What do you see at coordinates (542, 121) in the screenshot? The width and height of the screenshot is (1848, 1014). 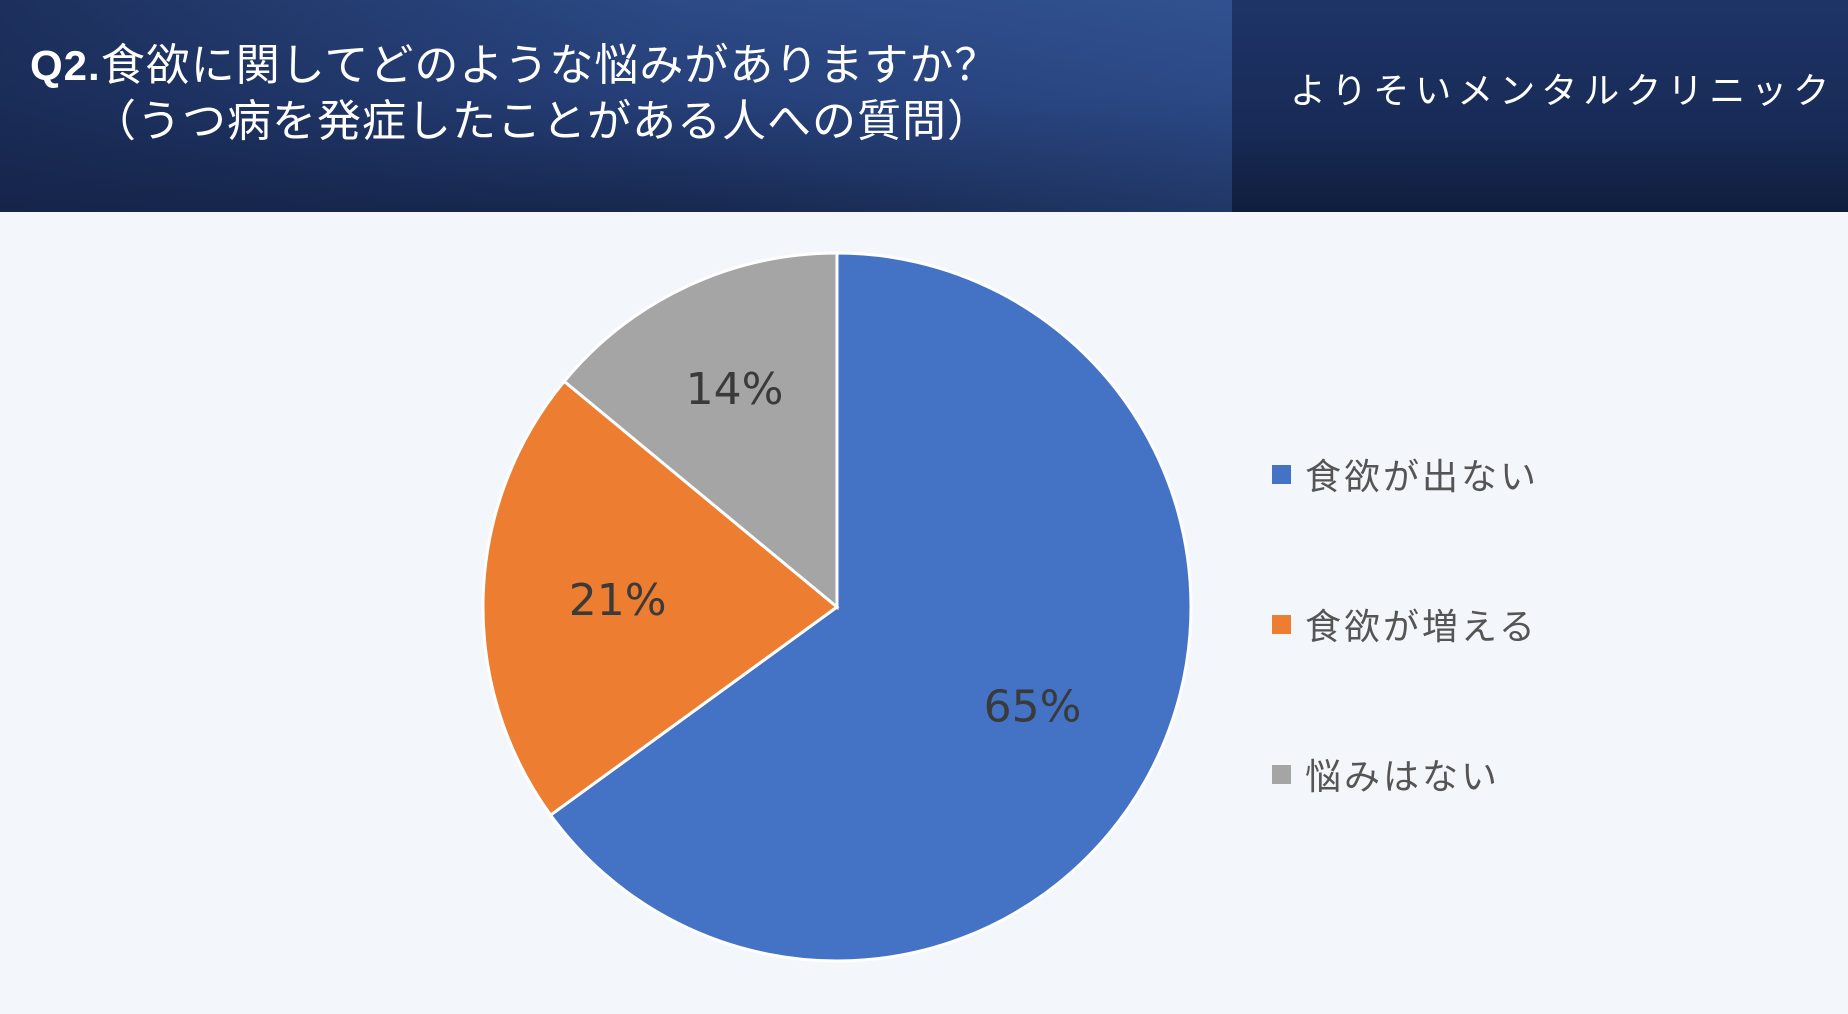 I see `title-line-2: （うつ病を発症したことがある人への質問）` at bounding box center [542, 121].